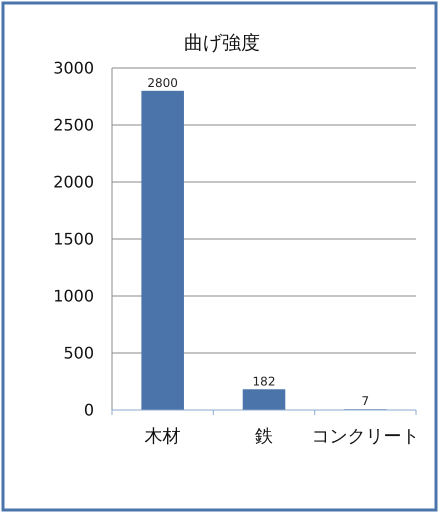  What do you see at coordinates (162, 83) in the screenshot?
I see `data-label: 2800` at bounding box center [162, 83].